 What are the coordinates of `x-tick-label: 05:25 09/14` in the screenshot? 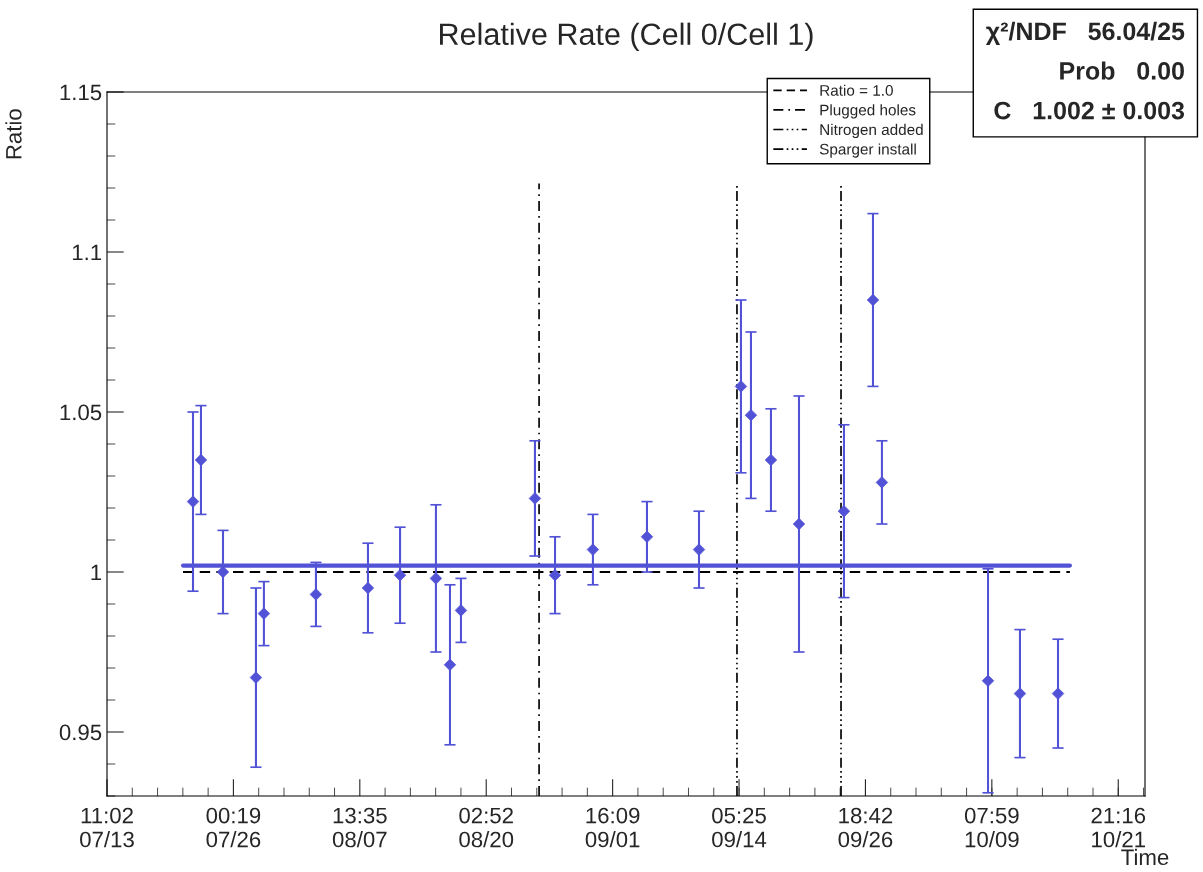 It's located at (739, 827).